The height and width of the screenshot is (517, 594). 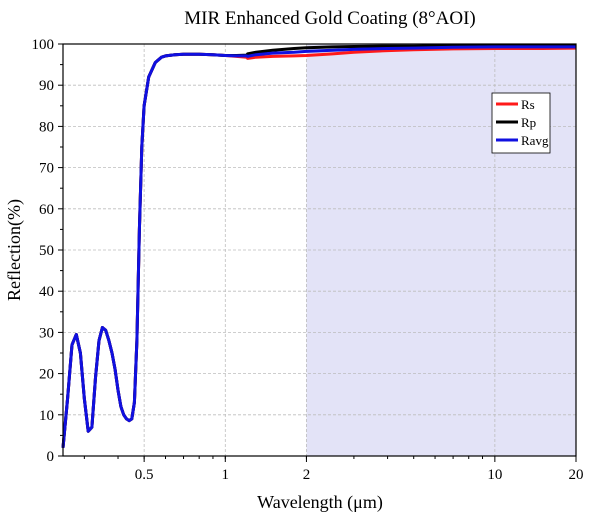 I want to click on x-axis-label: Wavelength (μm), so click(x=320, y=502).